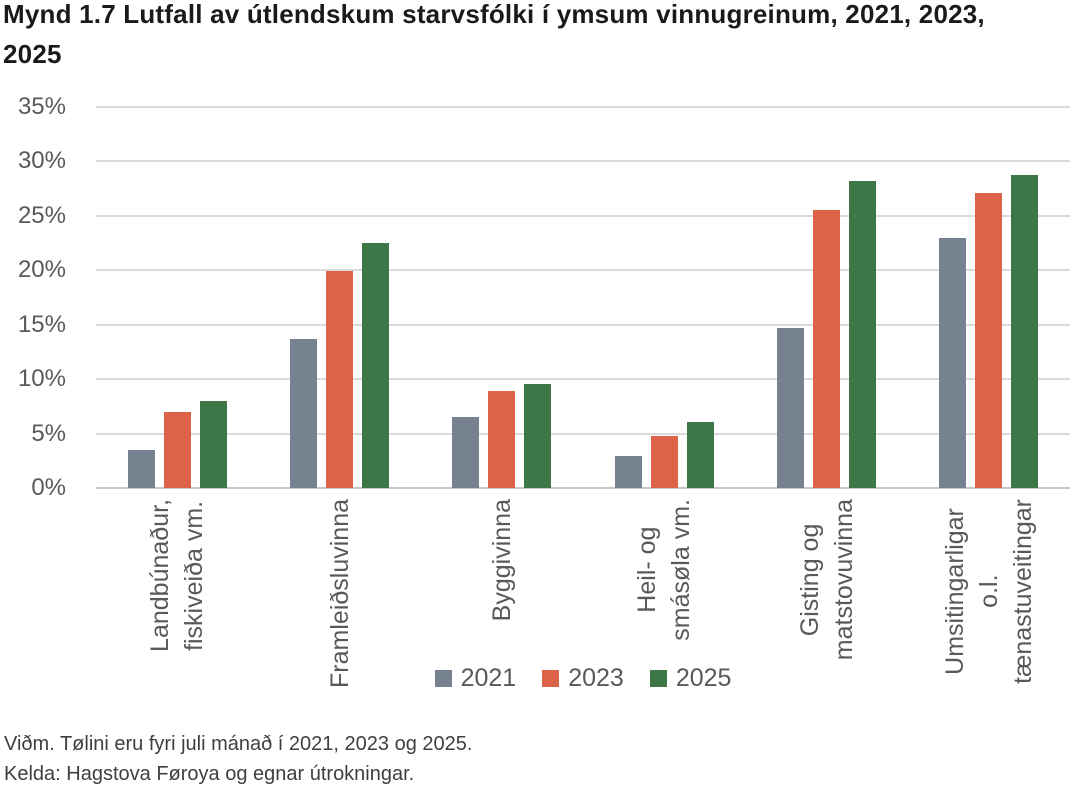  Describe the element at coordinates (988, 591) in the screenshot. I see `x-category-label: Umsitingarligar o.l. tænastuveitingar` at that location.